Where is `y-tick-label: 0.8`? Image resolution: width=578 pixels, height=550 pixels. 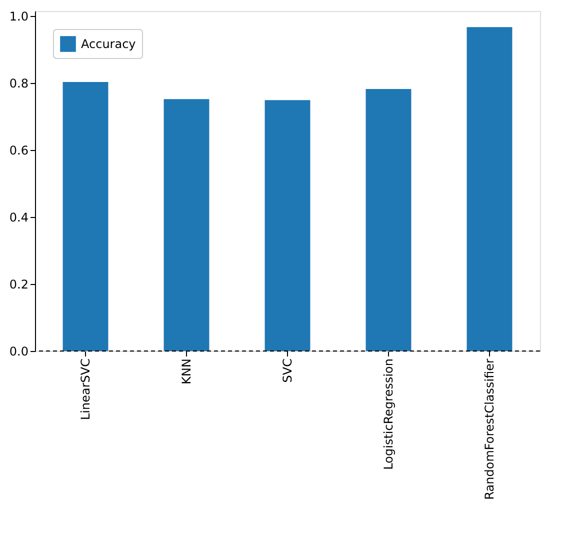 y-tick-label: 0.8 is located at coordinates (18, 83).